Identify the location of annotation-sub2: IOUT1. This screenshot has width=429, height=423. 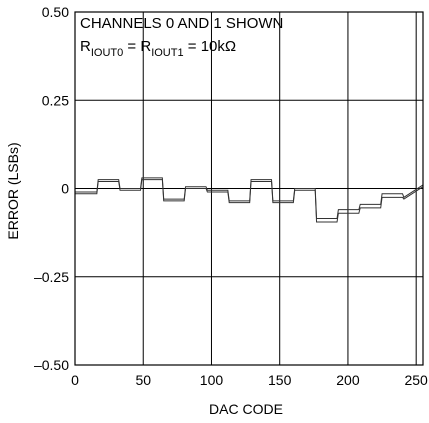
(167, 53).